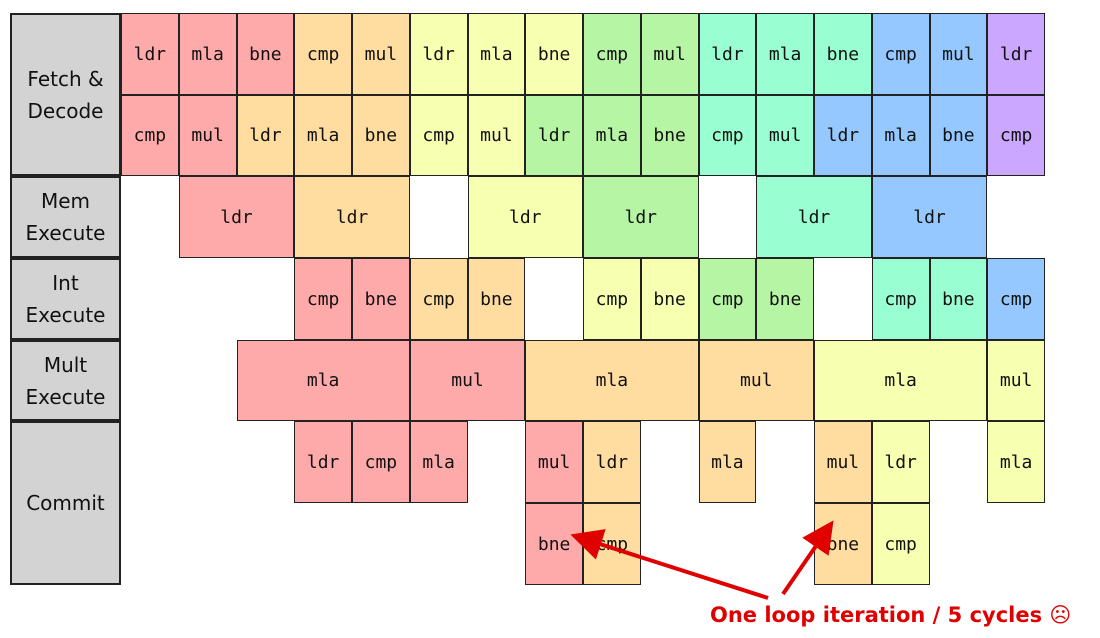 This screenshot has height=638, width=1100. Describe the element at coordinates (65, 94) in the screenshot. I see `stage-label-fetch: Fetch & Decode` at that location.